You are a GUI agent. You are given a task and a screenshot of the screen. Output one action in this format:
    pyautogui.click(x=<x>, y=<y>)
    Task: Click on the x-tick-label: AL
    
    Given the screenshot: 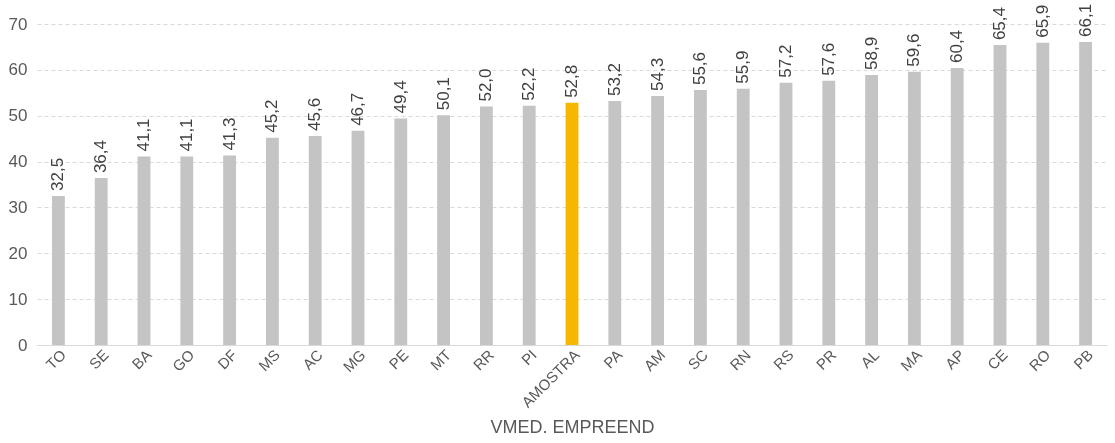 What is the action you would take?
    pyautogui.click(x=870, y=359)
    